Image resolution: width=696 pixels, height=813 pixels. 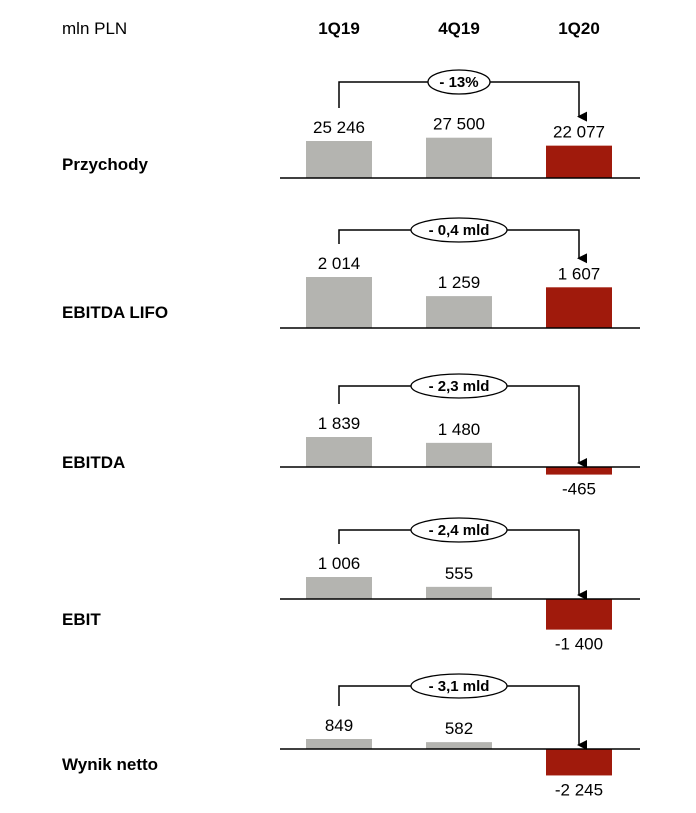 What do you see at coordinates (459, 282) in the screenshot?
I see `data-label: 1 259` at bounding box center [459, 282].